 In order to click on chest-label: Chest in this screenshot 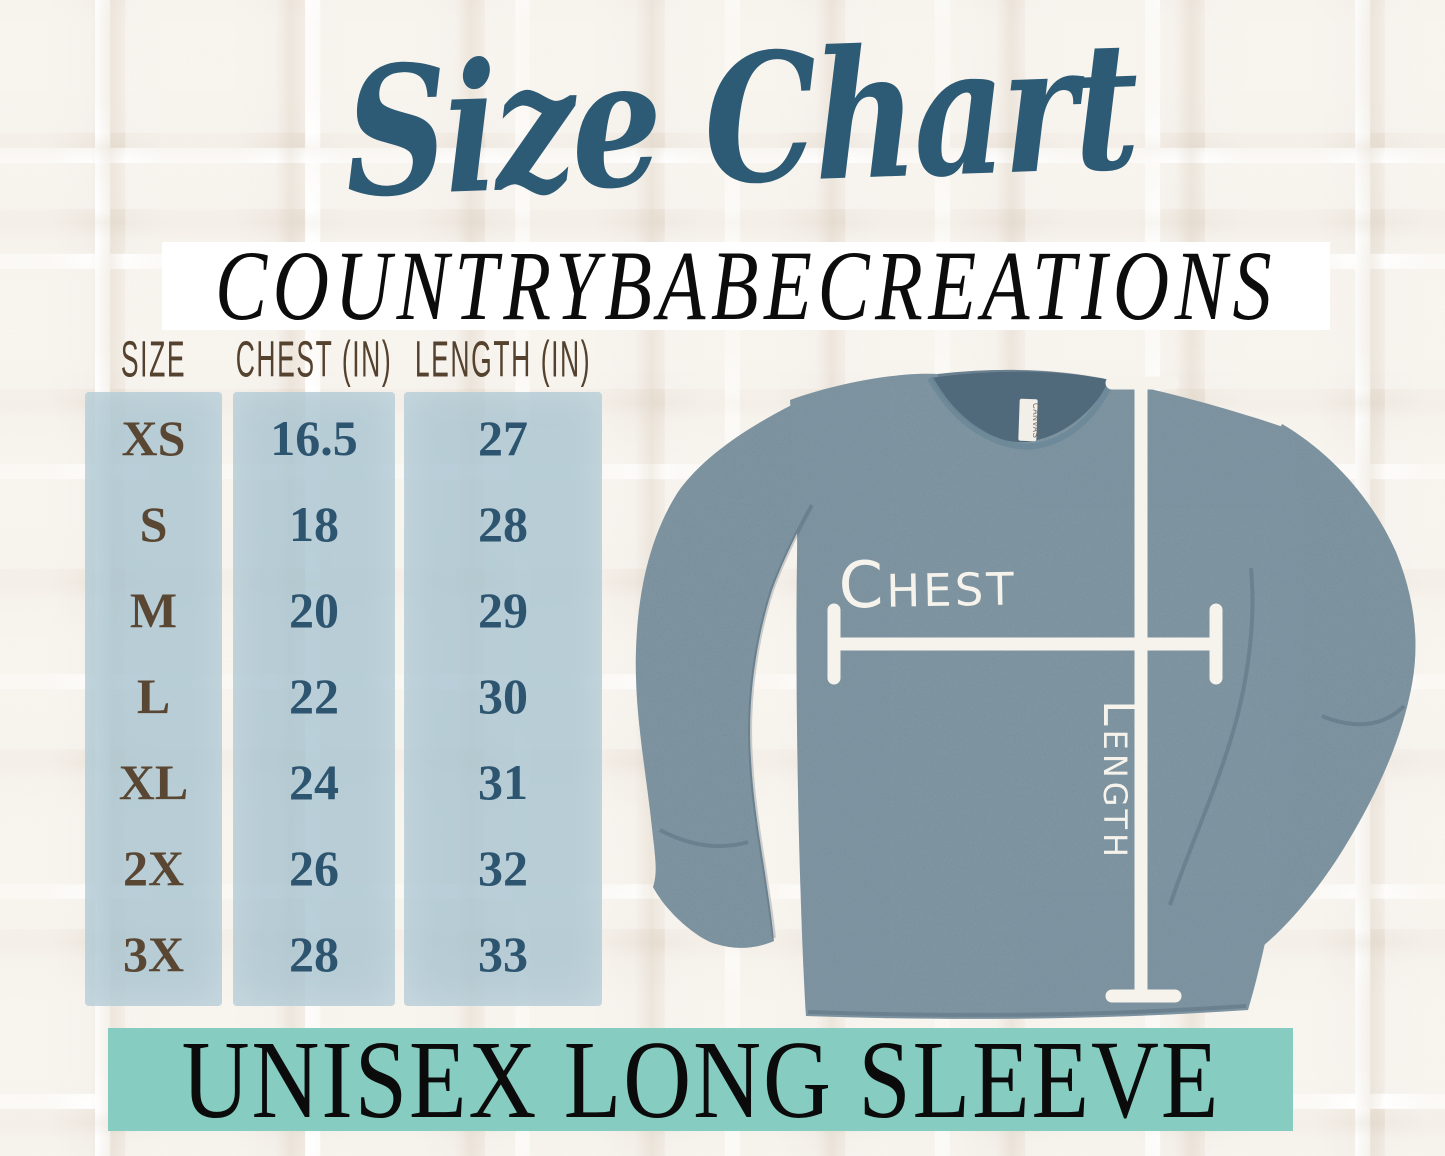, I will do `click(927, 584)`.